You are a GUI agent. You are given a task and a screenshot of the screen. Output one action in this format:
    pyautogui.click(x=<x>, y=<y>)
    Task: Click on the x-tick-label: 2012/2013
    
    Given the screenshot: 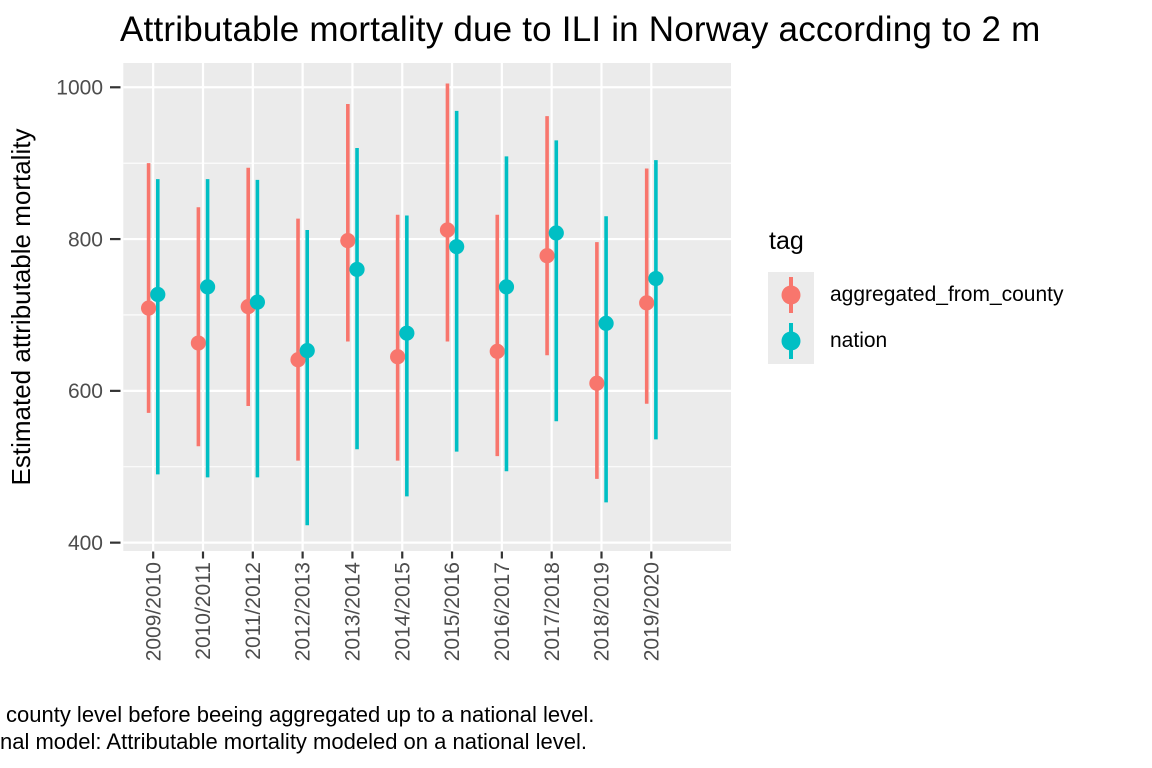 What is the action you would take?
    pyautogui.click(x=303, y=611)
    